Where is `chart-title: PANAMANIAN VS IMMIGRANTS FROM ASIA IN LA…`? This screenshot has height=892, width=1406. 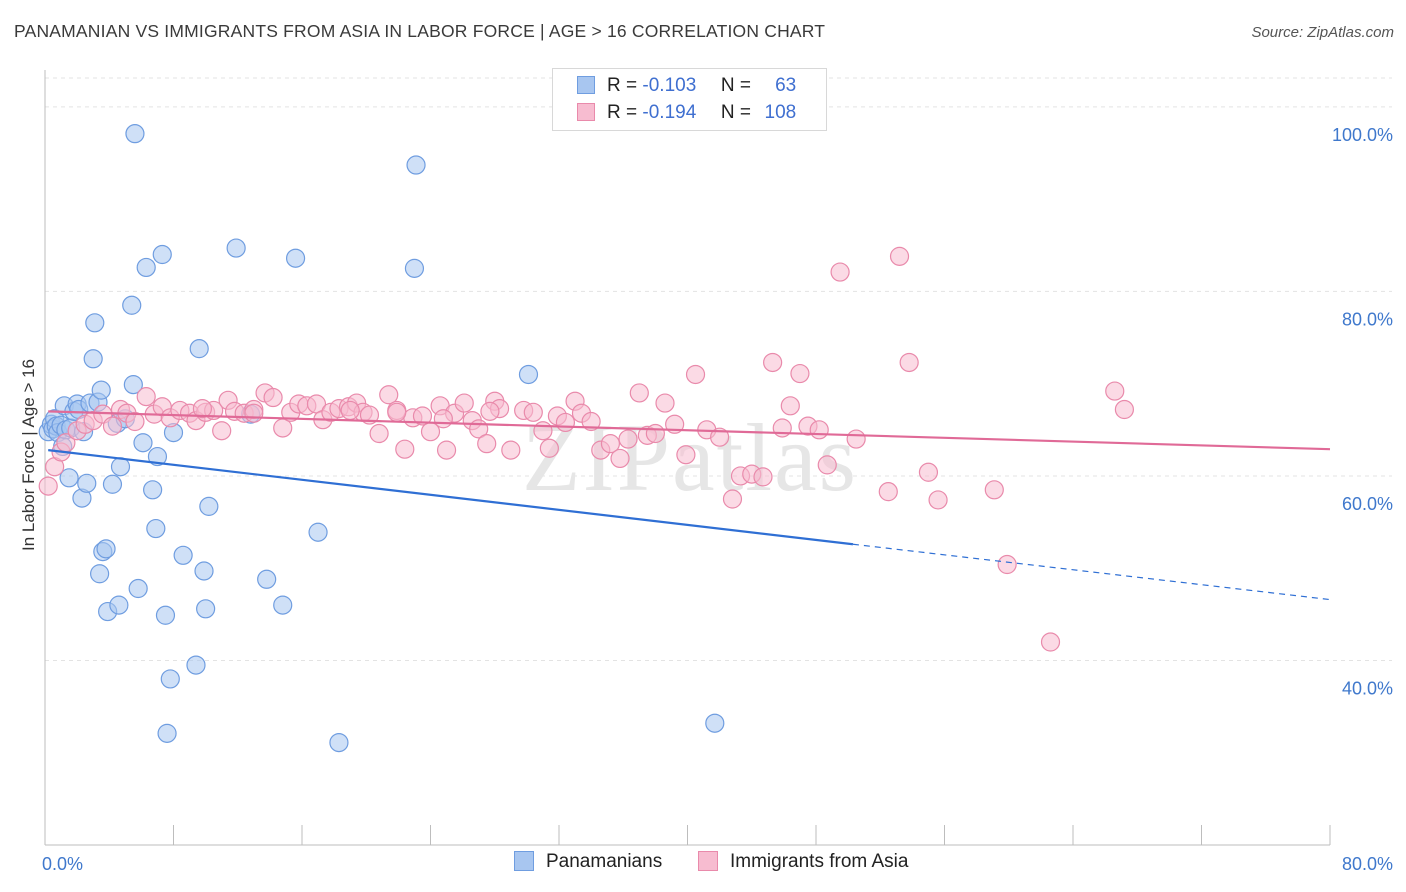
chart-title: PANAMANIAN VS IMMIGRANTS FROM ASIA IN LA… is located at coordinates (420, 31).